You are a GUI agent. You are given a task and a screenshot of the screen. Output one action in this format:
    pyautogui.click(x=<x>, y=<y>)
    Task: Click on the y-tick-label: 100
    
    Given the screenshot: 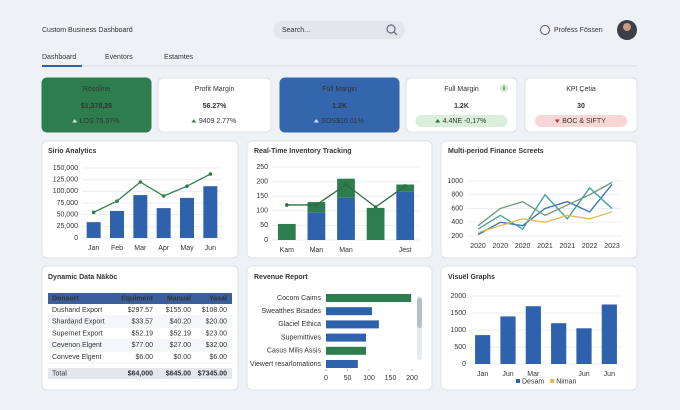 What is the action you would take?
    pyautogui.click(x=262, y=211)
    